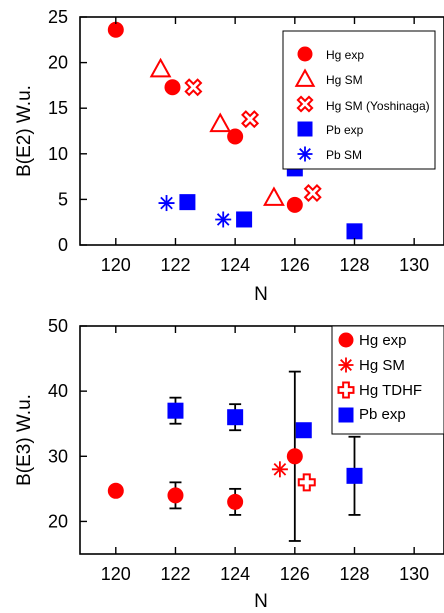  I want to click on be2-y-tick-label: 10, so click(58, 154).